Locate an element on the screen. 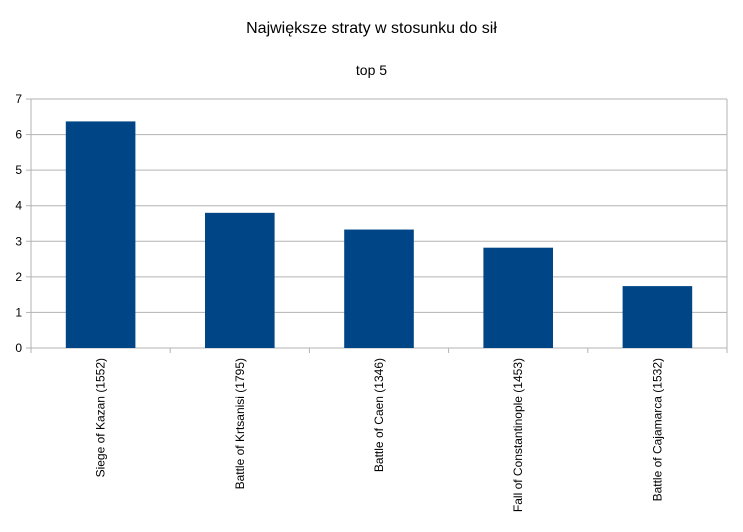  x-category-label: Battle of Cajamarca (1532) is located at coordinates (657, 429).